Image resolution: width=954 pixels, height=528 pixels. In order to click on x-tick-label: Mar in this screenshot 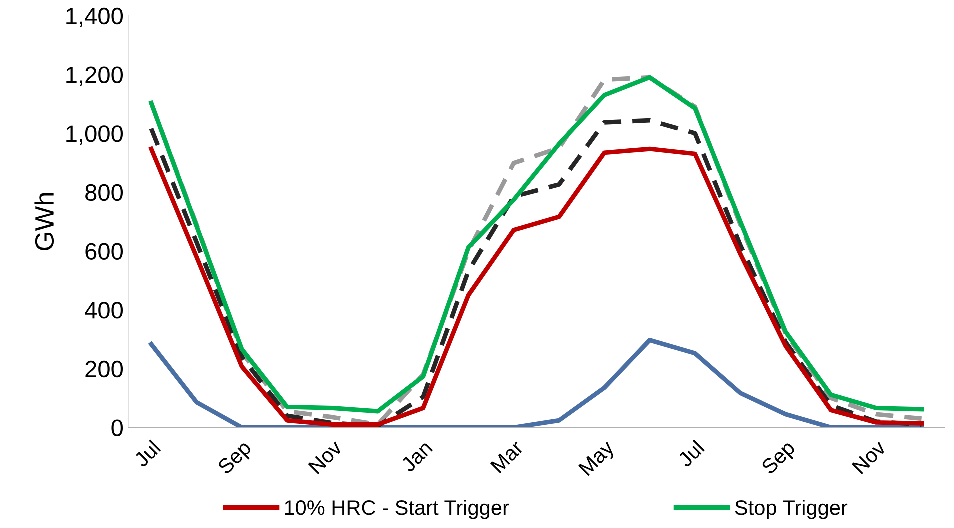, I will do `click(507, 457)`.